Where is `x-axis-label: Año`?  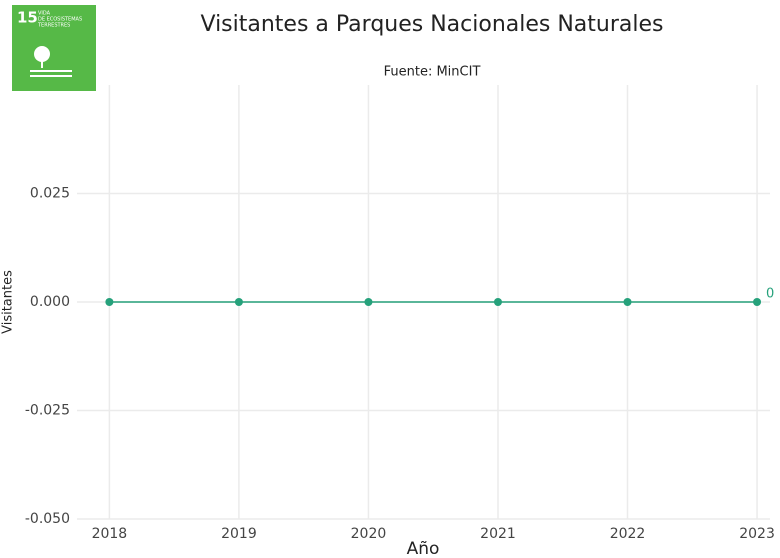
x-axis-label: Año is located at coordinates (423, 548).